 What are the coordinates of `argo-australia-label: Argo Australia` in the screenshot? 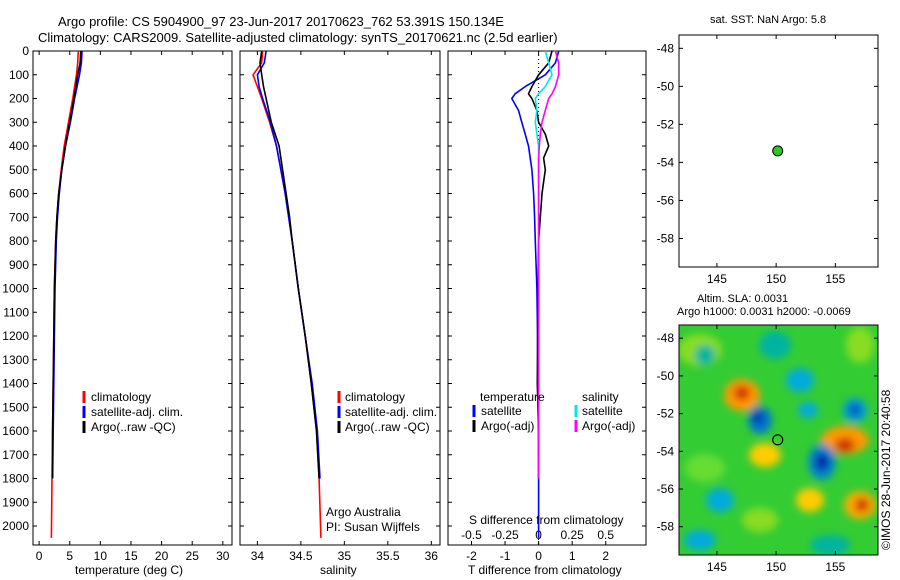 It's located at (363, 512).